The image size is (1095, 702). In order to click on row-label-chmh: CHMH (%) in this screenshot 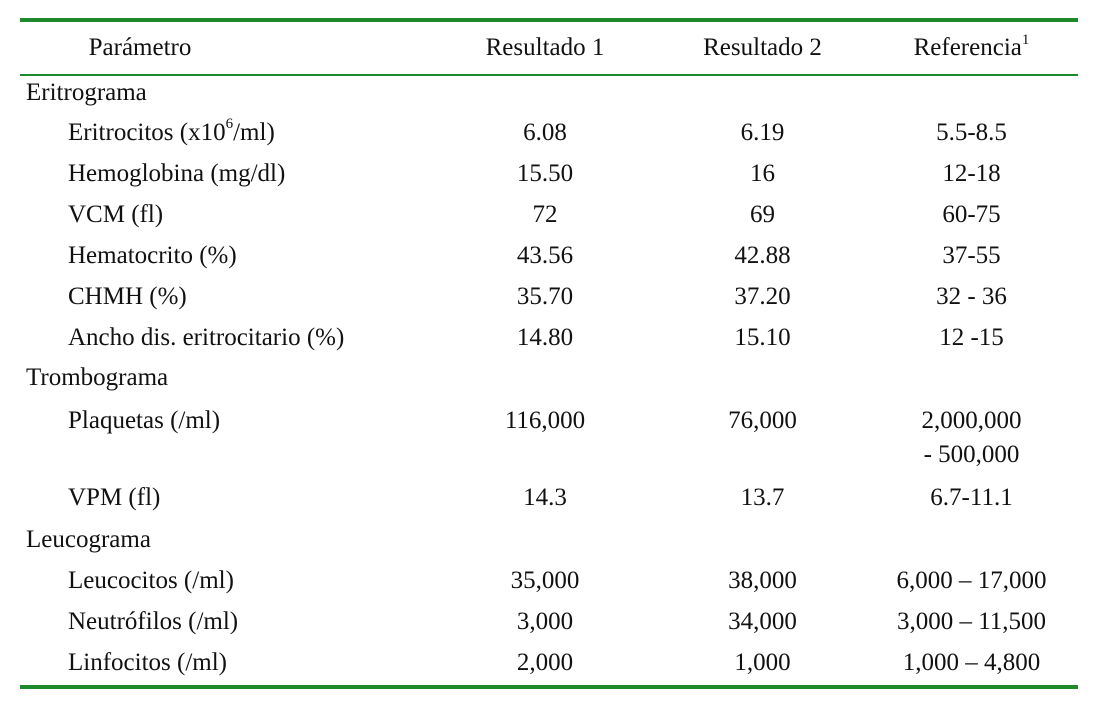, I will do `click(127, 296)`.